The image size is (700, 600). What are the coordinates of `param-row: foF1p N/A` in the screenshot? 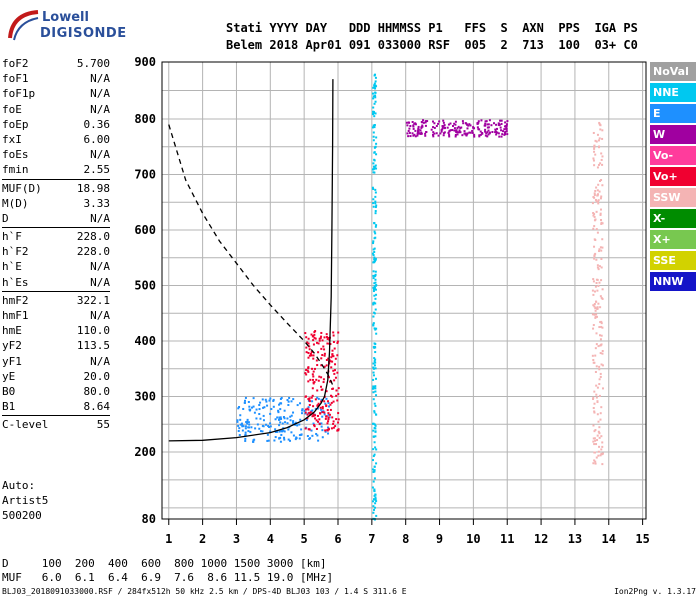 It's located at (56, 93).